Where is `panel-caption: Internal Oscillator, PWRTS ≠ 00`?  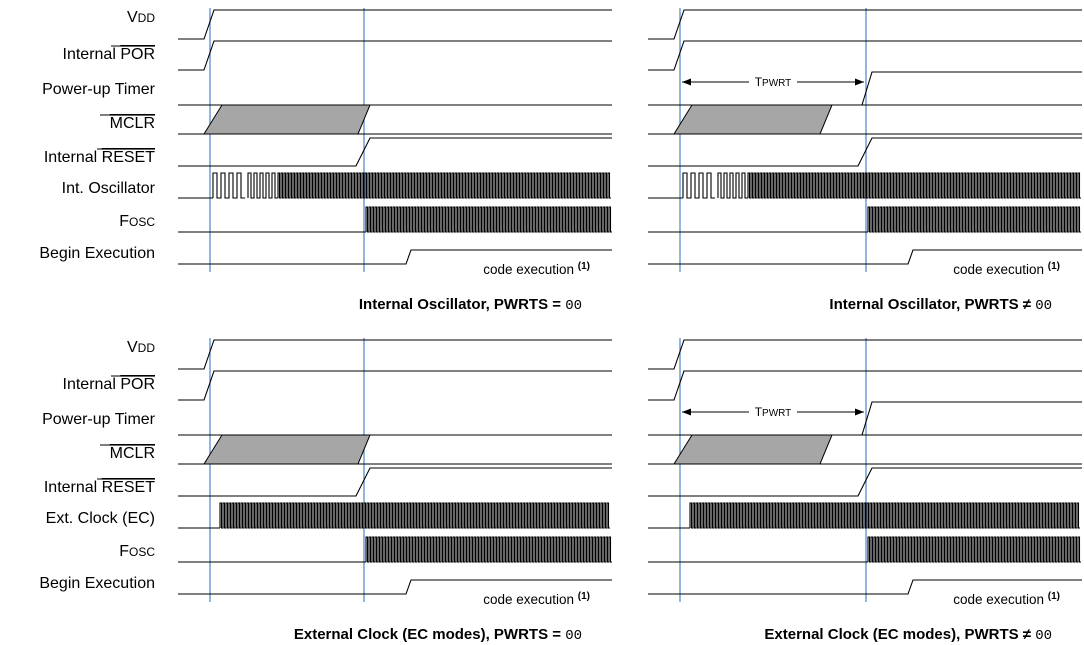
panel-caption: Internal Oscillator, PWRTS ≠ 00 is located at coordinates (940, 305).